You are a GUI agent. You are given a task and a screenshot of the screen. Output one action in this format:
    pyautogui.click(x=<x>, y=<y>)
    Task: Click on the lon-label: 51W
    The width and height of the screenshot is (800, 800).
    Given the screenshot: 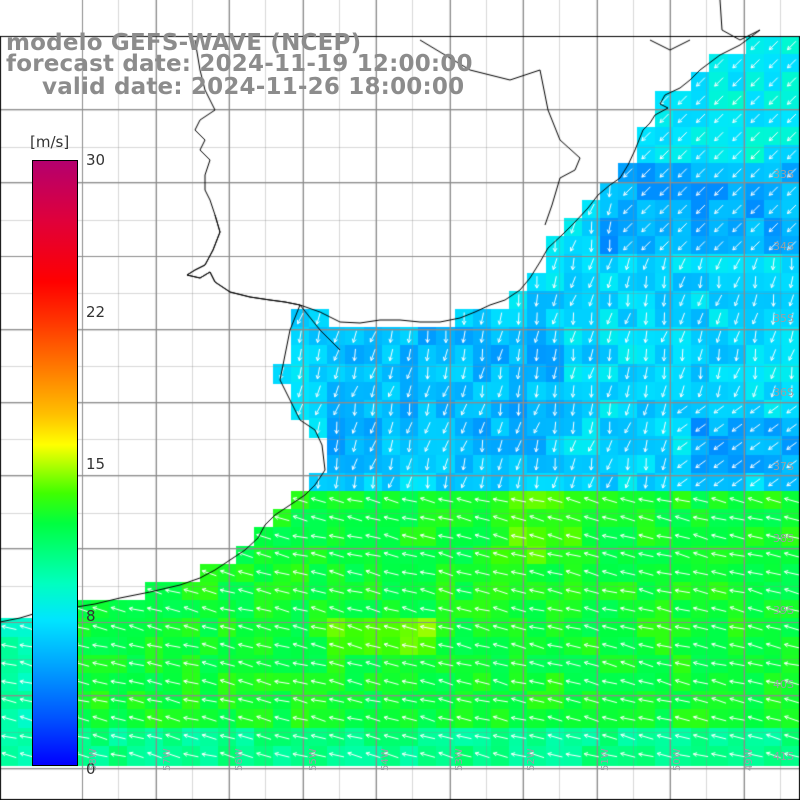 What is the action you would take?
    pyautogui.click(x=605, y=759)
    